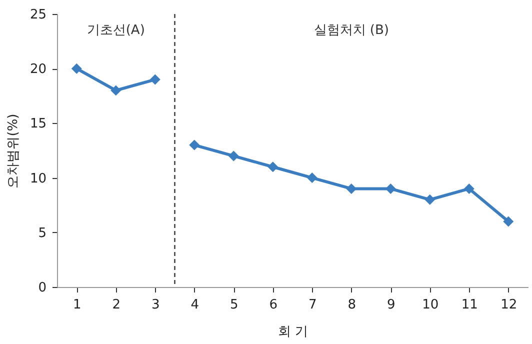  I want to click on y-tick-label: 10, so click(38, 178).